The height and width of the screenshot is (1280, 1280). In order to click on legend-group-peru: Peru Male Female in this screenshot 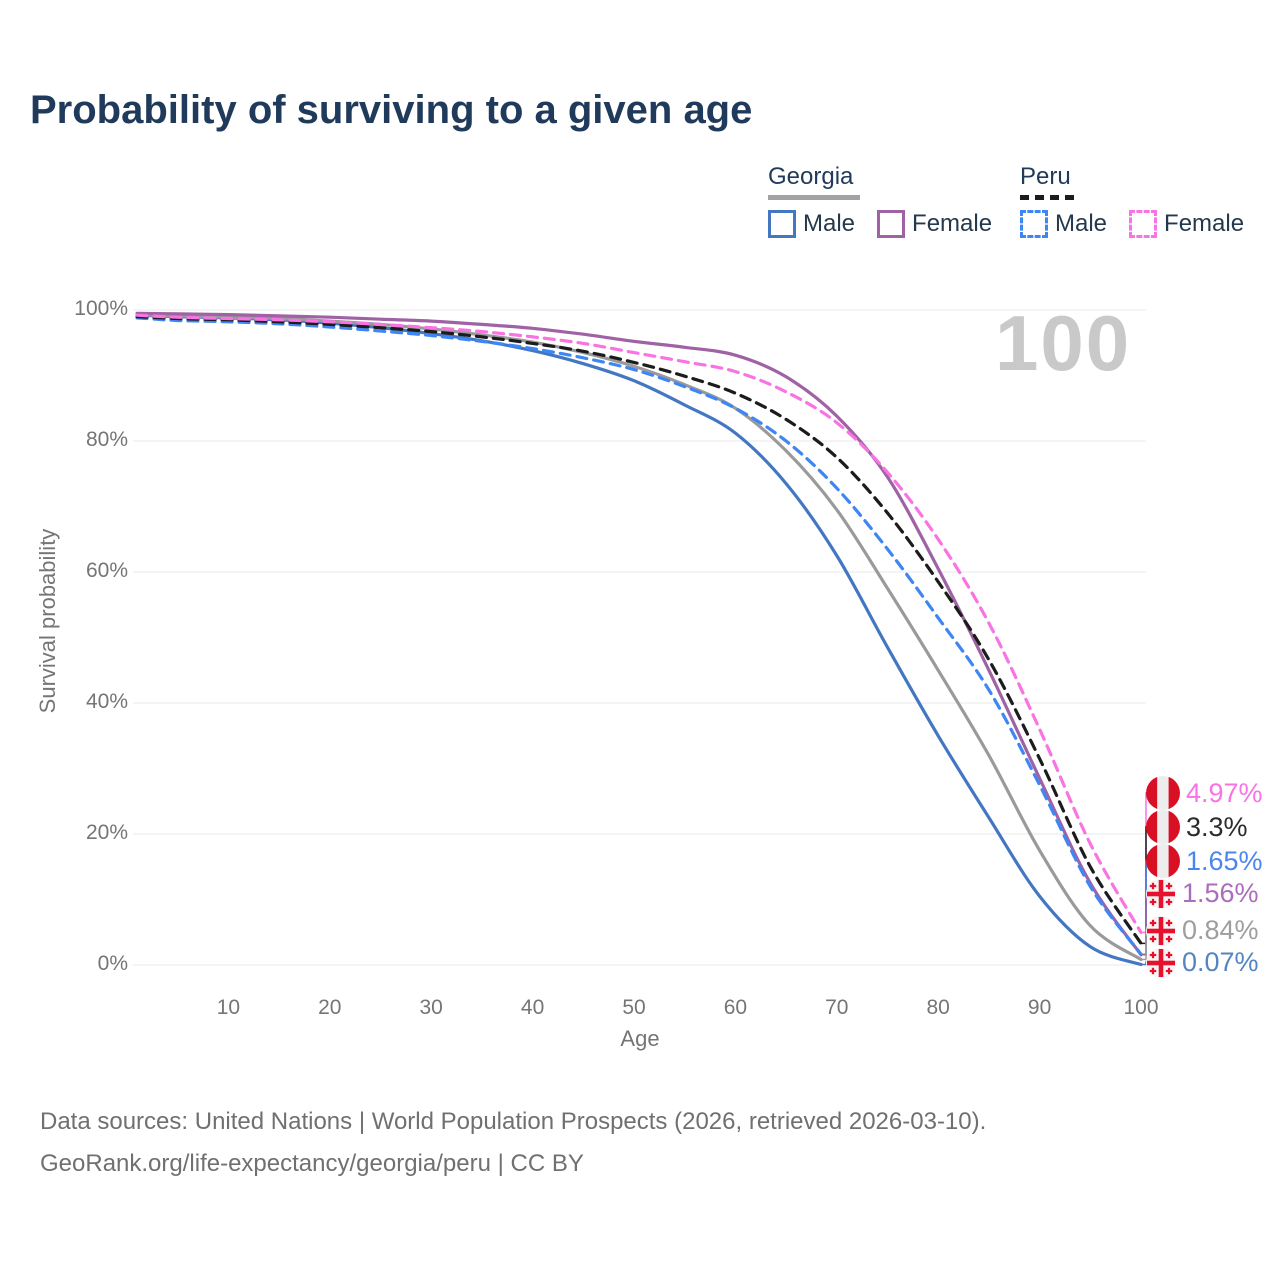, I will do `click(1132, 200)`.